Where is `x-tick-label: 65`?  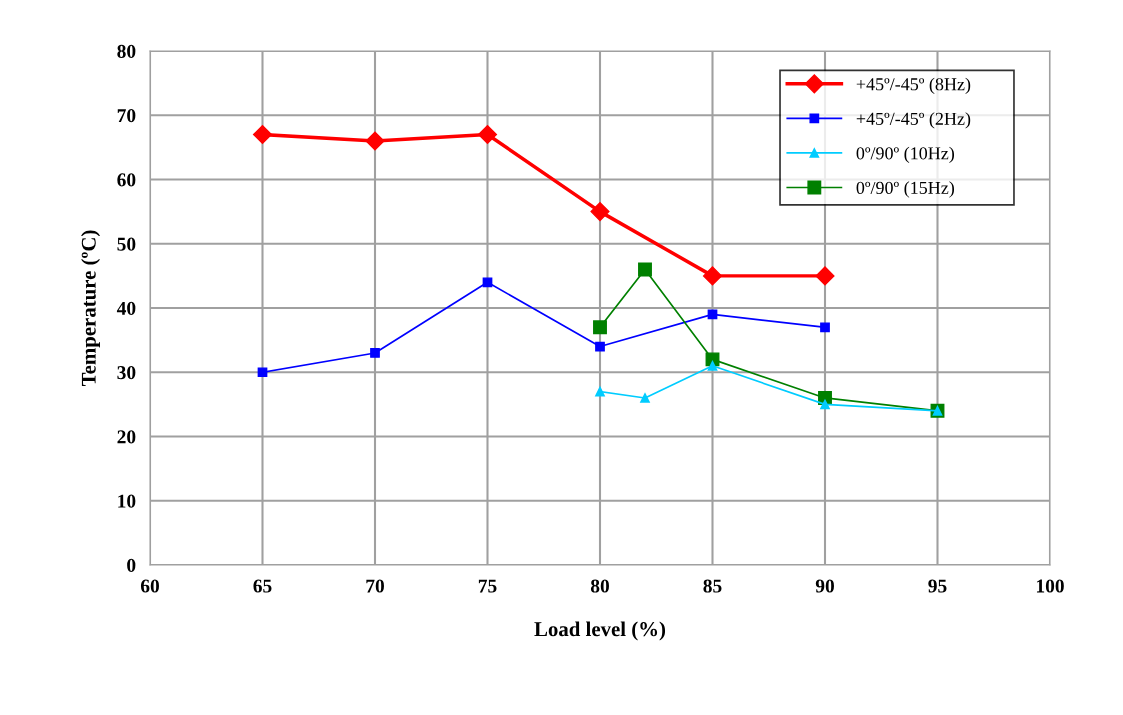
x-tick-label: 65 is located at coordinates (262, 586).